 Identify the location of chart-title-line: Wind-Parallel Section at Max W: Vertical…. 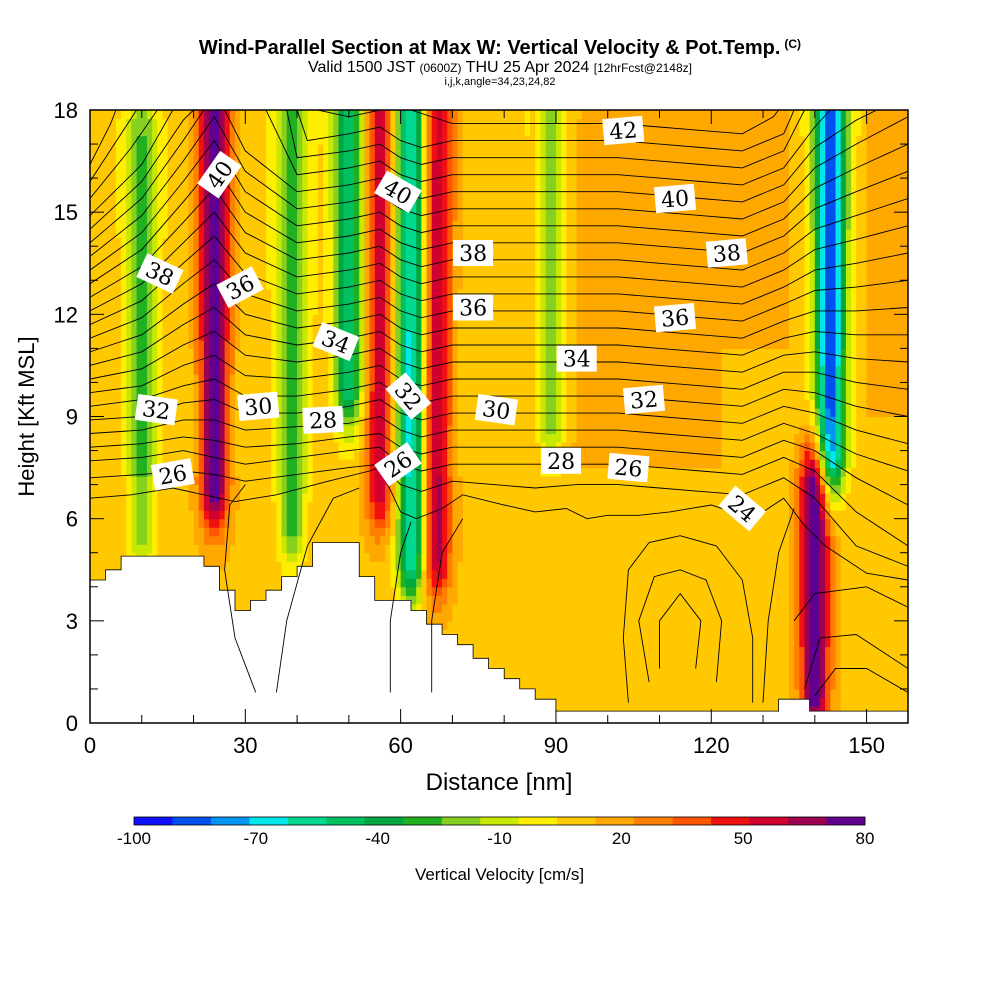
(500, 48).